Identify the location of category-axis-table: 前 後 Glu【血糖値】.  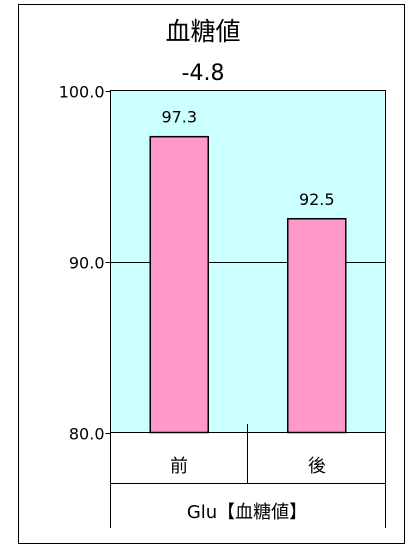
(248, 476).